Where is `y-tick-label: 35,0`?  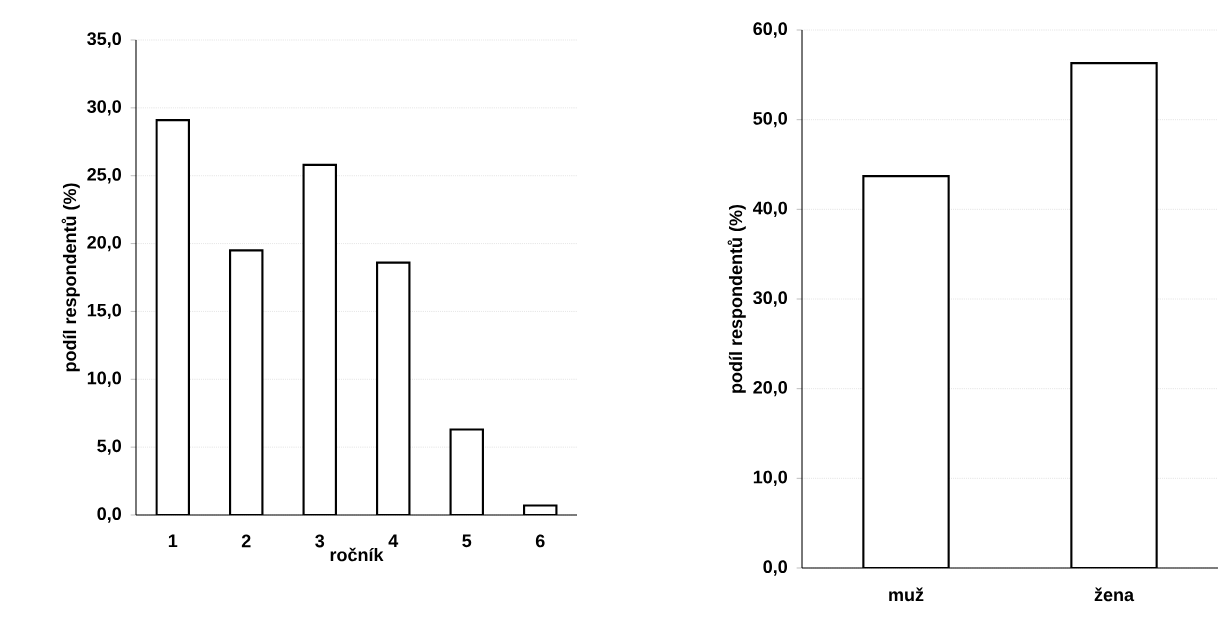
y-tick-label: 35,0 is located at coordinates (104, 40).